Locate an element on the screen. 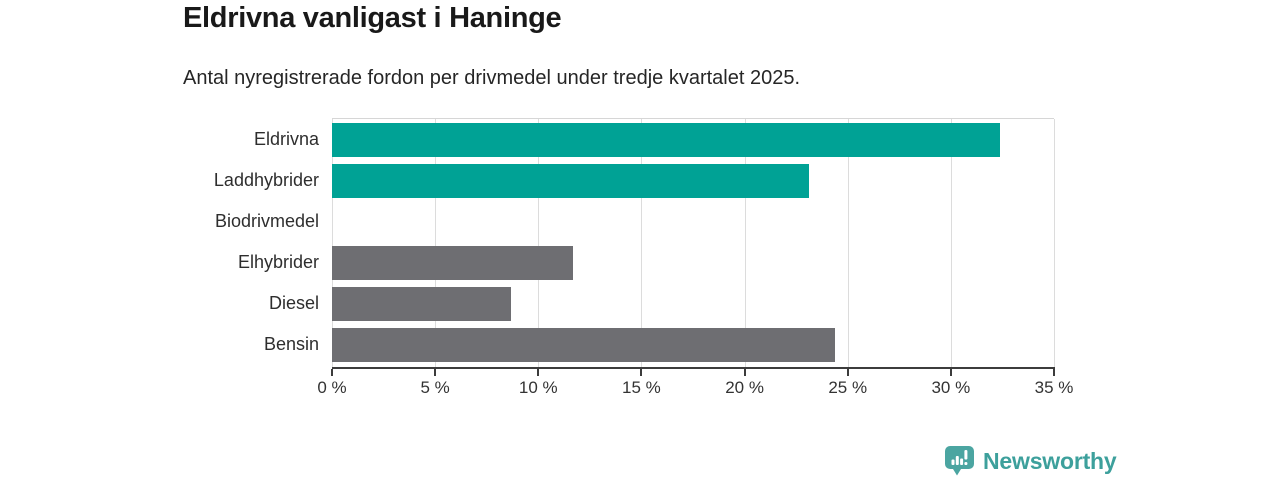 The width and height of the screenshot is (1280, 480). axis-tick-label-35: 35 % is located at coordinates (1054, 387).